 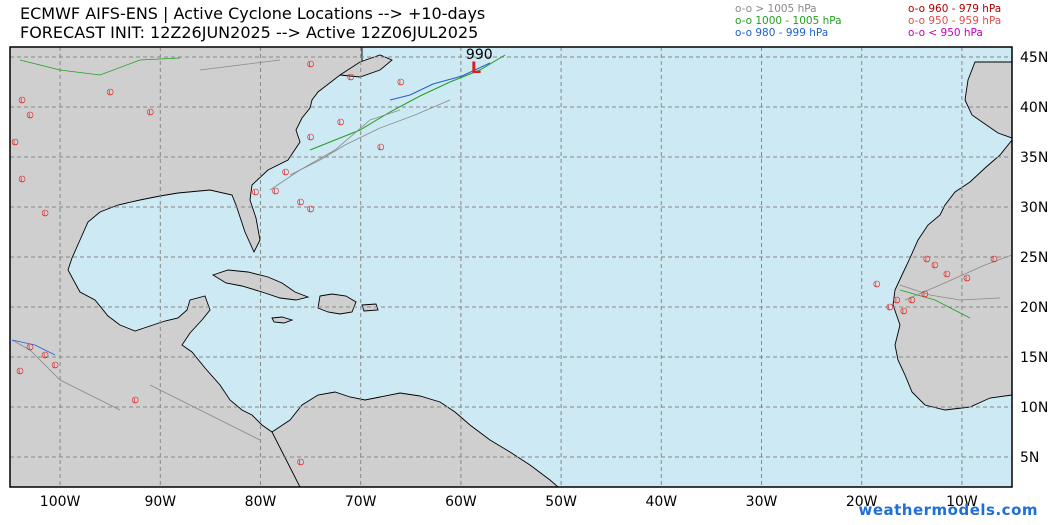 I want to click on latitude-tick-labels: 45N 40N 35N 30N 25N 20N 15N 10N 5N, so click(x=1034, y=258).